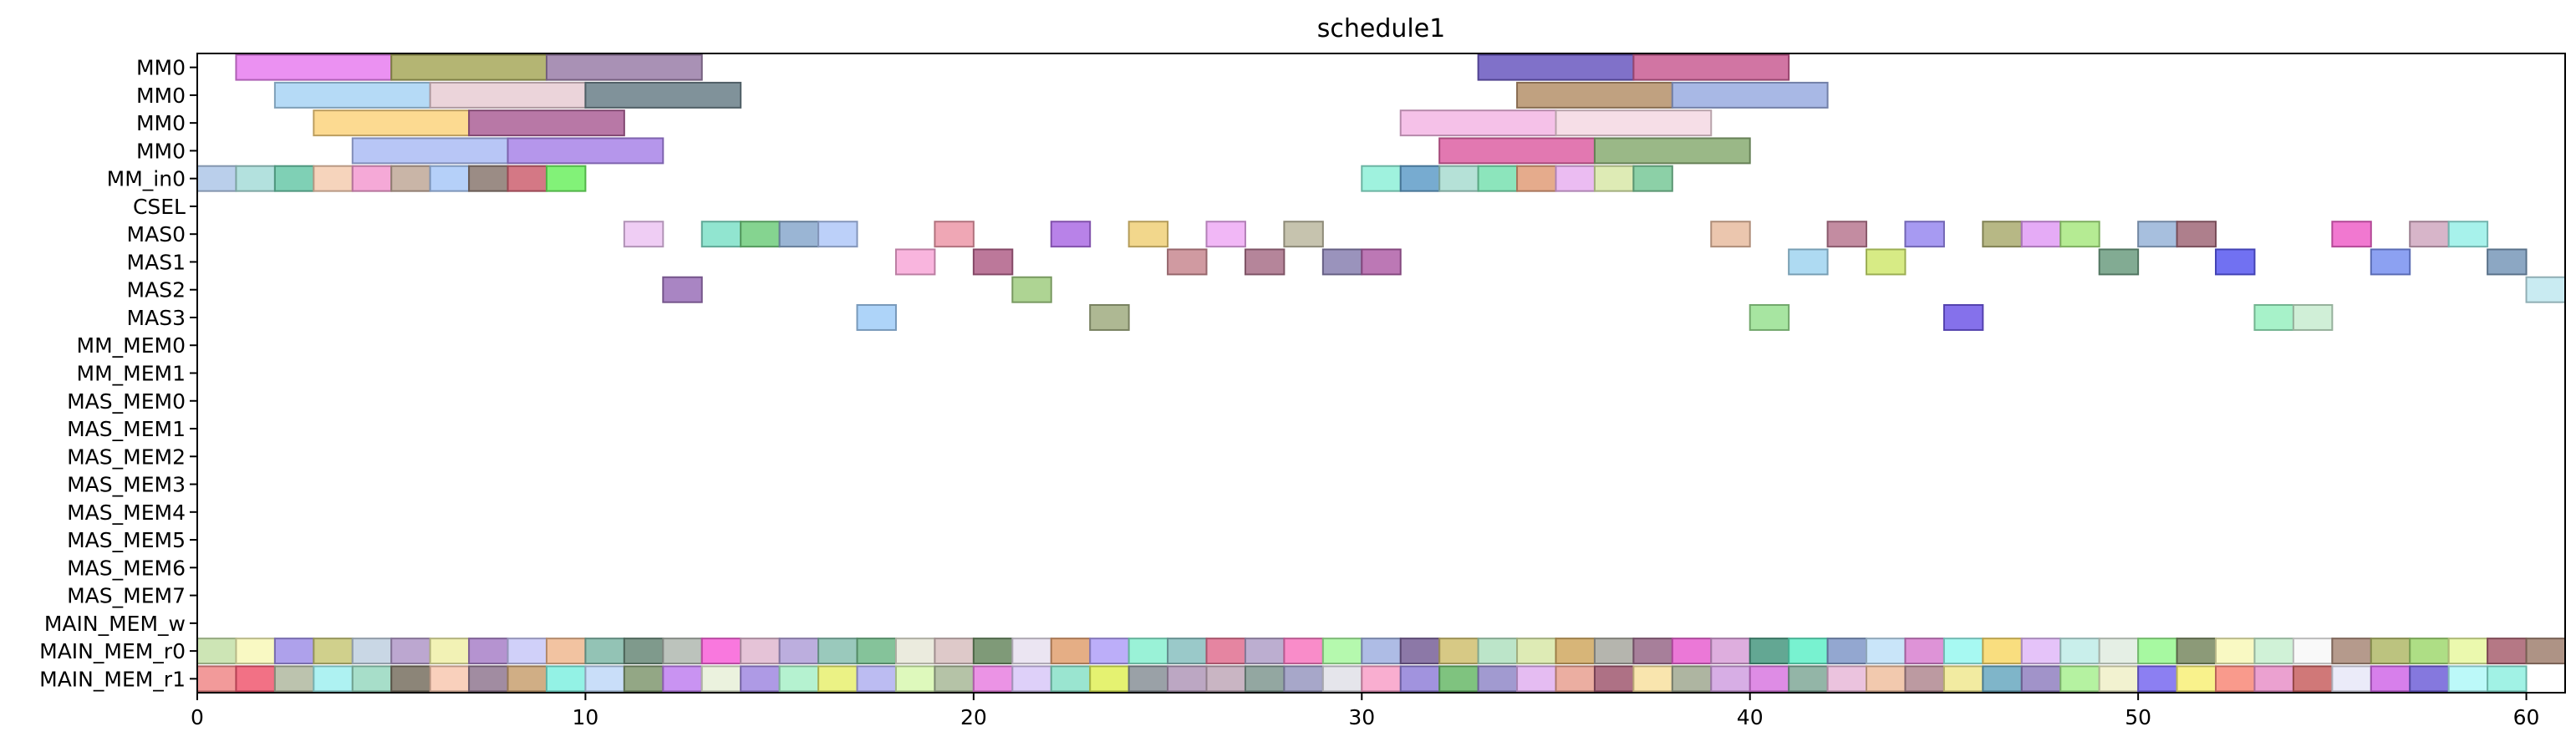 The image size is (2576, 752). What do you see at coordinates (126, 485) in the screenshot?
I see `y-tick-label: MAS_MEM3` at bounding box center [126, 485].